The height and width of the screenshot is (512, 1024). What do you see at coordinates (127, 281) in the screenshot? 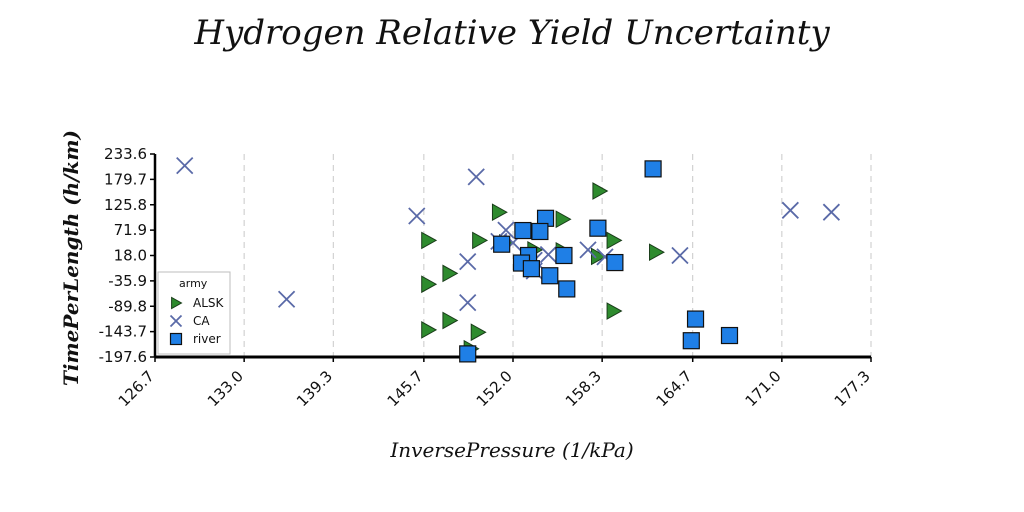
I see `y-tick-label: -35.9` at bounding box center [127, 281].